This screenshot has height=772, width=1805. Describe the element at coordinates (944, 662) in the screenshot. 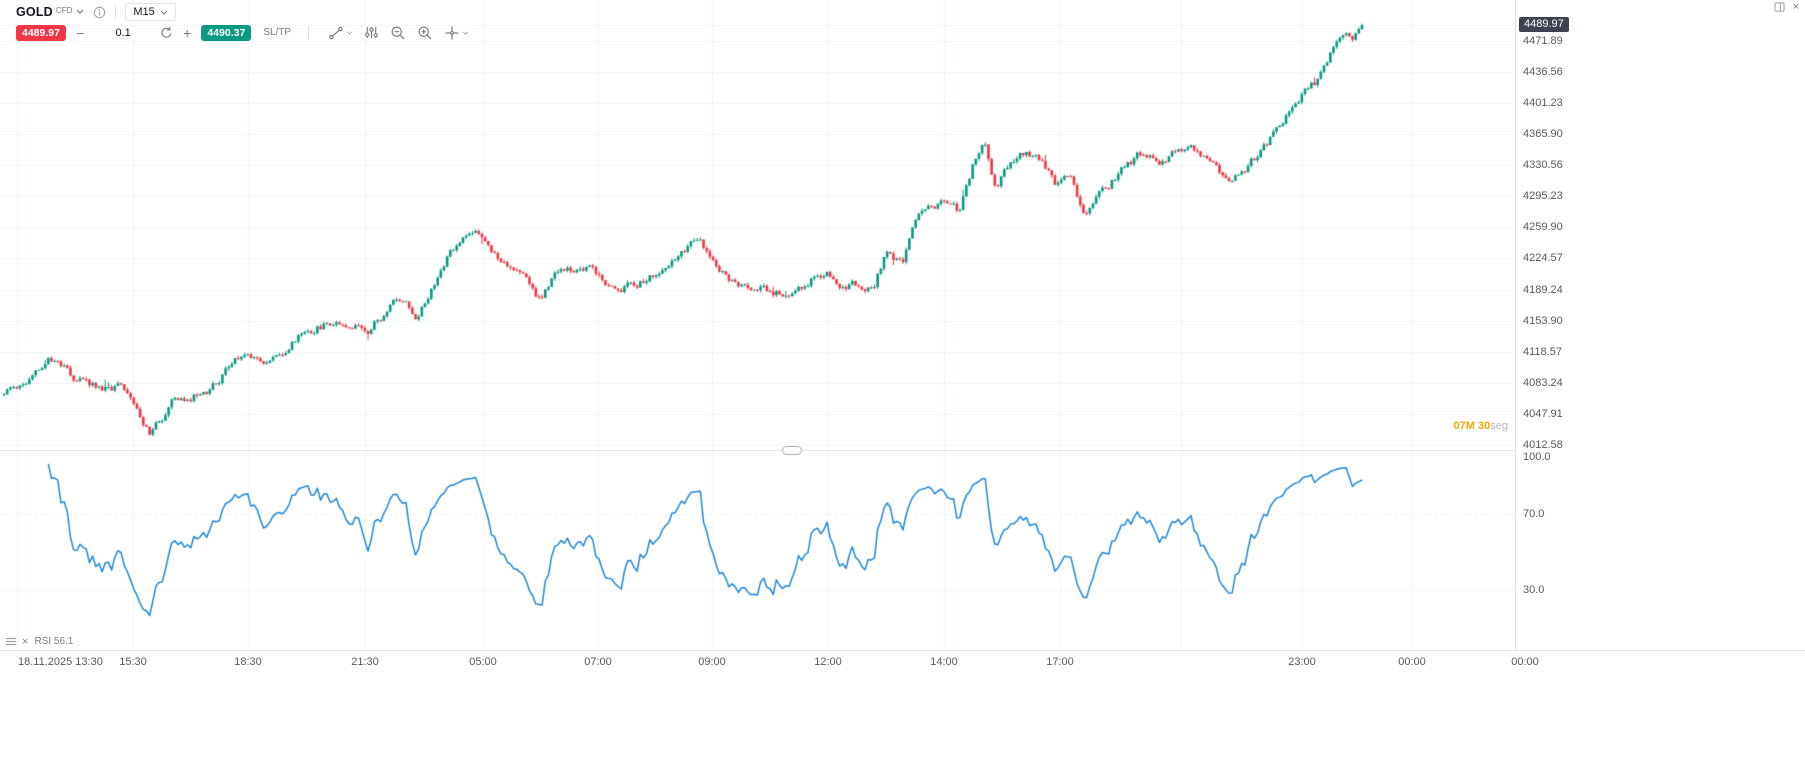

I see `time-axis-label: 14:00` at that location.